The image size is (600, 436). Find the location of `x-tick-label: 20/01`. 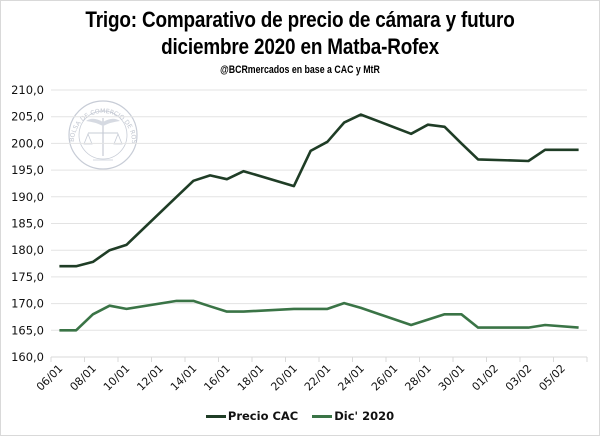

x-tick-label: 20/01 is located at coordinates (284, 378).